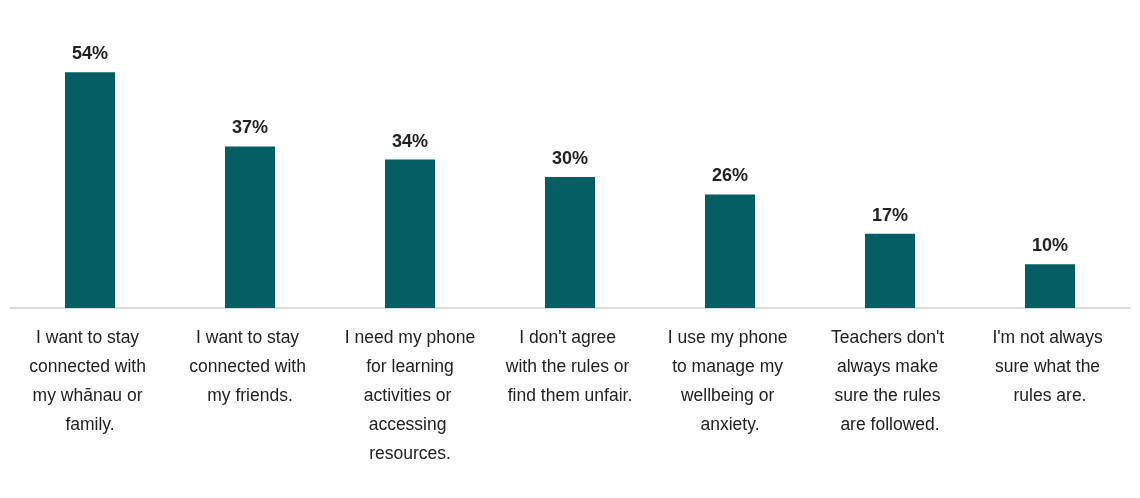 This screenshot has width=1140, height=498. I want to click on data-label: 10%, so click(1050, 245).